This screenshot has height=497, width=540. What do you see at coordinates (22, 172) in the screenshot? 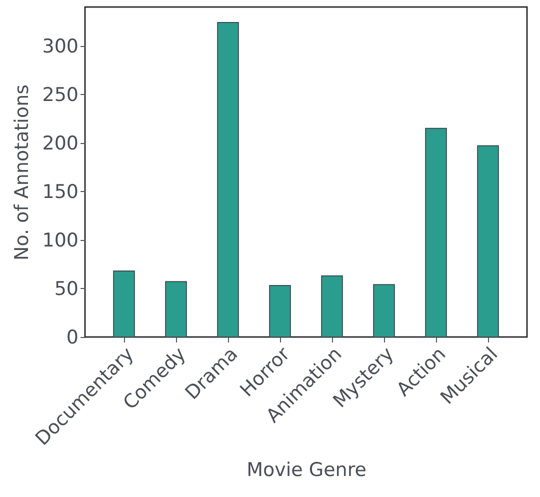
I see `y-axis-title: No. of Annotations` at bounding box center [22, 172].